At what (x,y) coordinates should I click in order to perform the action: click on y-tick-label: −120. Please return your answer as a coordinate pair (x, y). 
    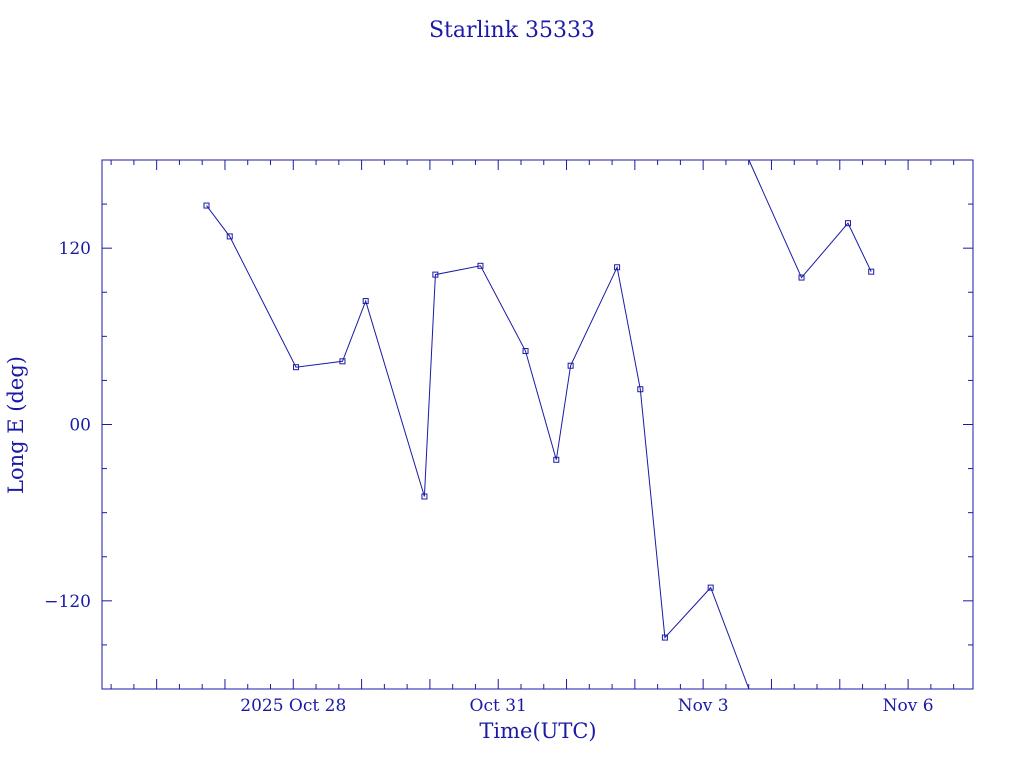
    Looking at the image, I should click on (67, 602).